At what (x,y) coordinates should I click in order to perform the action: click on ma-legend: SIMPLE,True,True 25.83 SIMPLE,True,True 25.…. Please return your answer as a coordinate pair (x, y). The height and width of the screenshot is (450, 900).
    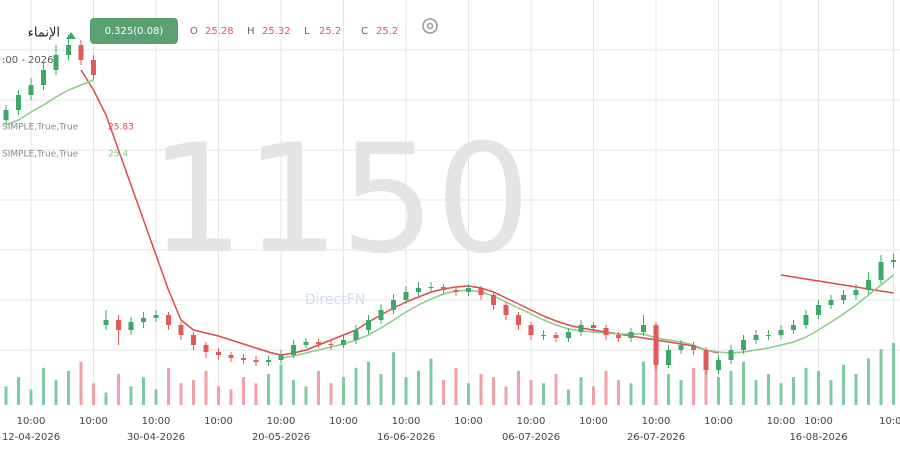
    Looking at the image, I should click on (68, 141).